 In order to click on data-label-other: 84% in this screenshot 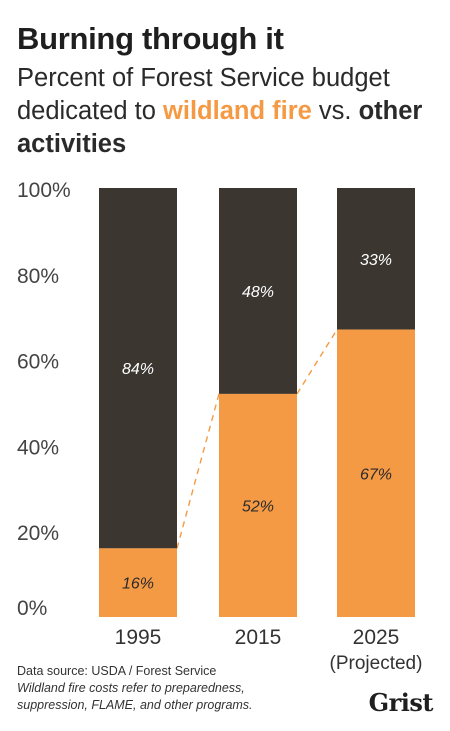, I will do `click(138, 369)`.